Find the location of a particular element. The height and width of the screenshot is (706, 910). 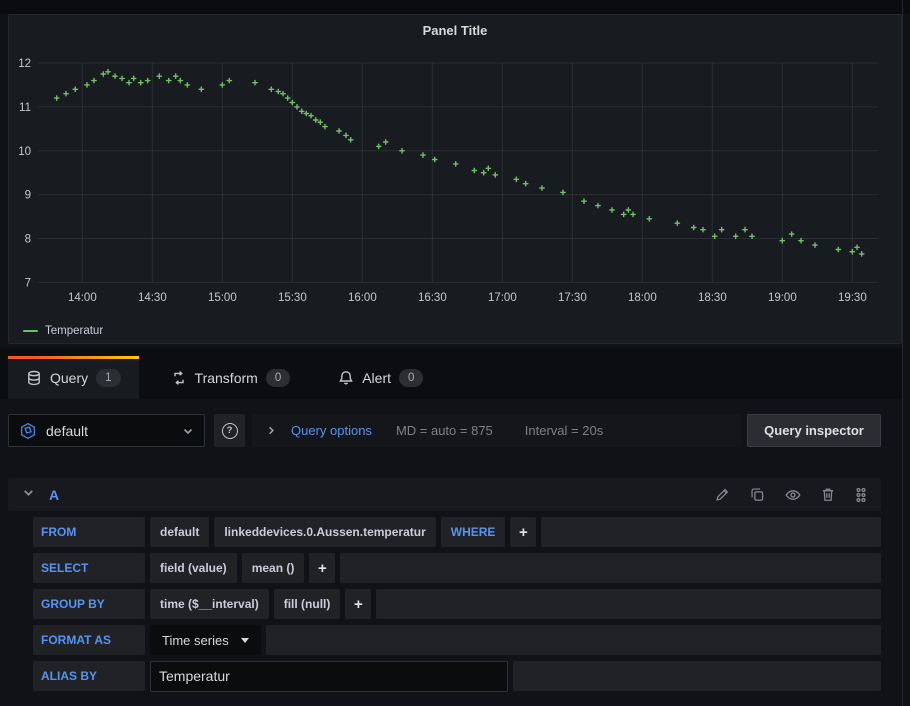

query-inspector-button: Query inspector is located at coordinates (814, 430).